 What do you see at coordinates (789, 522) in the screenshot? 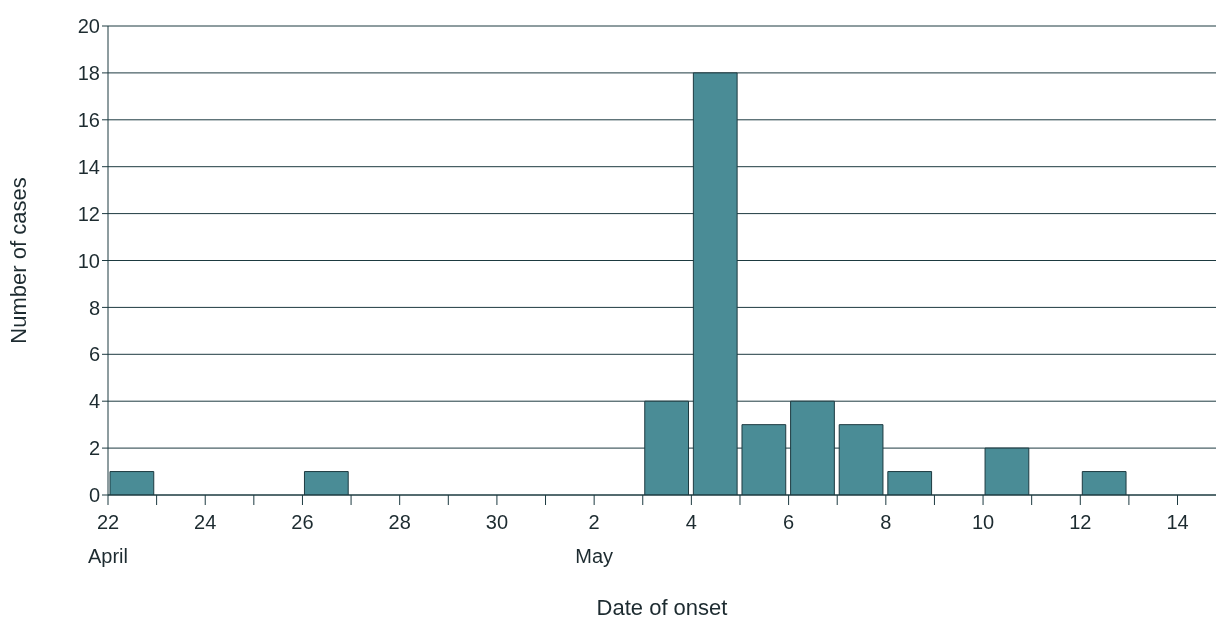
I see `x-tick-label: 6` at bounding box center [789, 522].